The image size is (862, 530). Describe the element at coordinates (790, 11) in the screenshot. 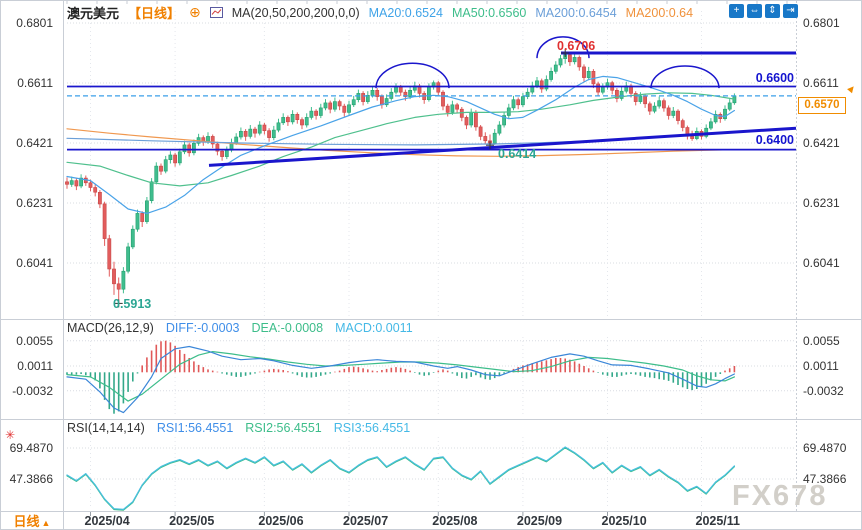

I see `jump-to-latest-icon: ⇥` at that location.